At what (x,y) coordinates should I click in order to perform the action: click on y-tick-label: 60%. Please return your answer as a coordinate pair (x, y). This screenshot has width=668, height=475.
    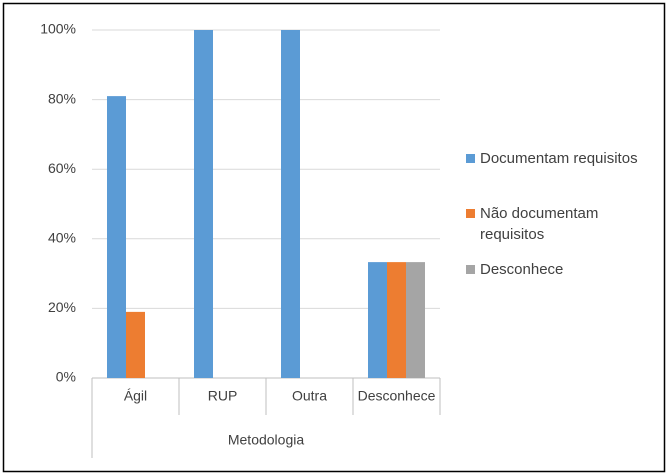
    Looking at the image, I should click on (62, 168).